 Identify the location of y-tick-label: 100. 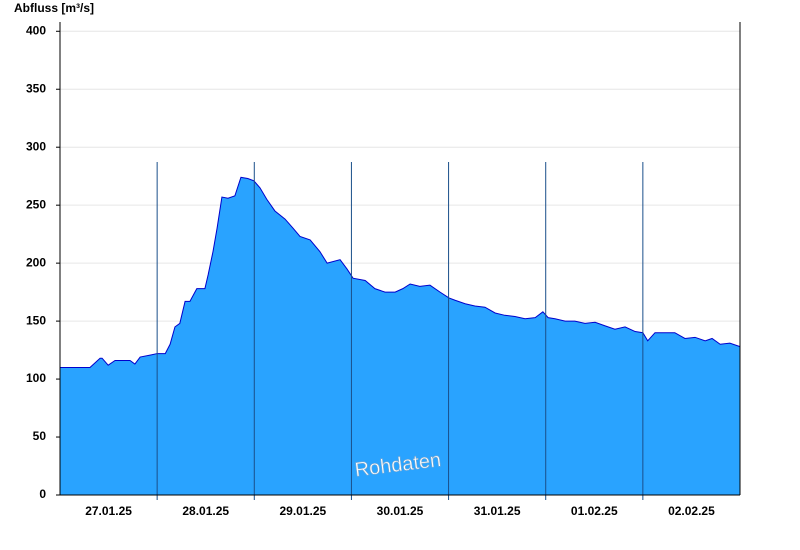
(36, 378).